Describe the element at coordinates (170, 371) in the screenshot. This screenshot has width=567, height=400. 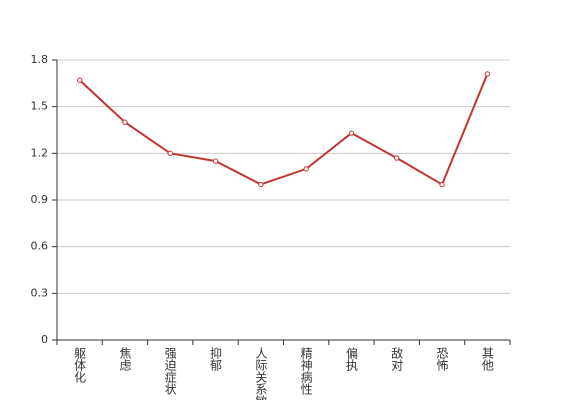
I see `x-tick-label: 强迫症状` at that location.